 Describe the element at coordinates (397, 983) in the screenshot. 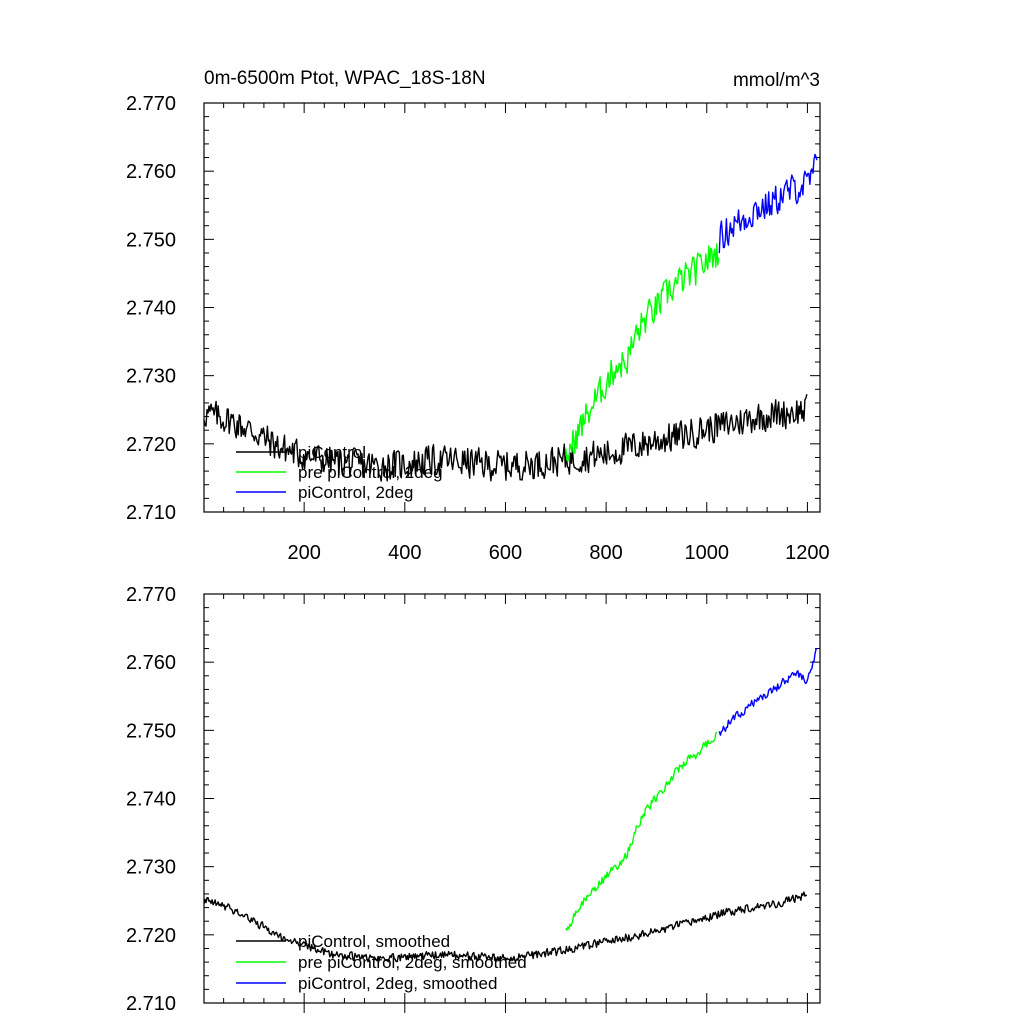

I see `legend-label: piControl, 2deg, smoothed` at that location.